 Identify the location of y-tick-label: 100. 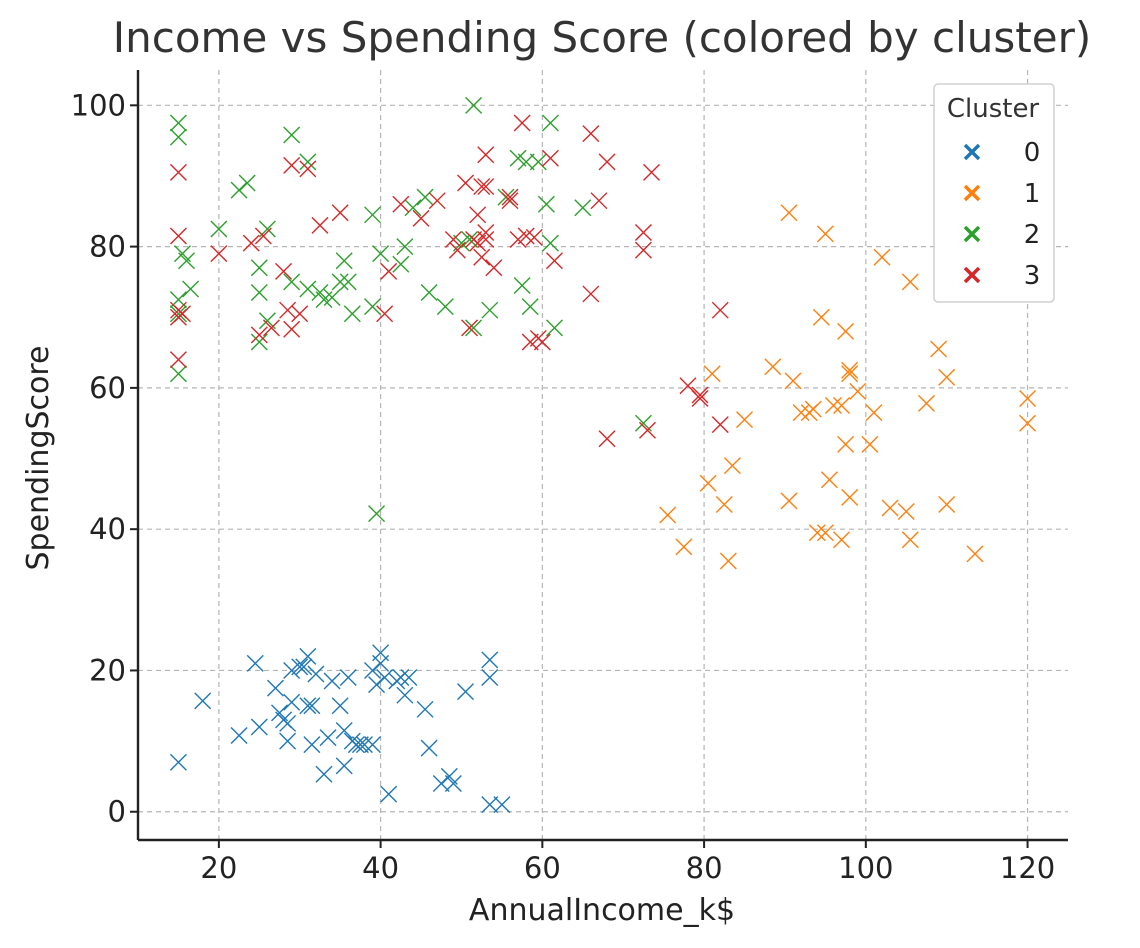
(98, 105).